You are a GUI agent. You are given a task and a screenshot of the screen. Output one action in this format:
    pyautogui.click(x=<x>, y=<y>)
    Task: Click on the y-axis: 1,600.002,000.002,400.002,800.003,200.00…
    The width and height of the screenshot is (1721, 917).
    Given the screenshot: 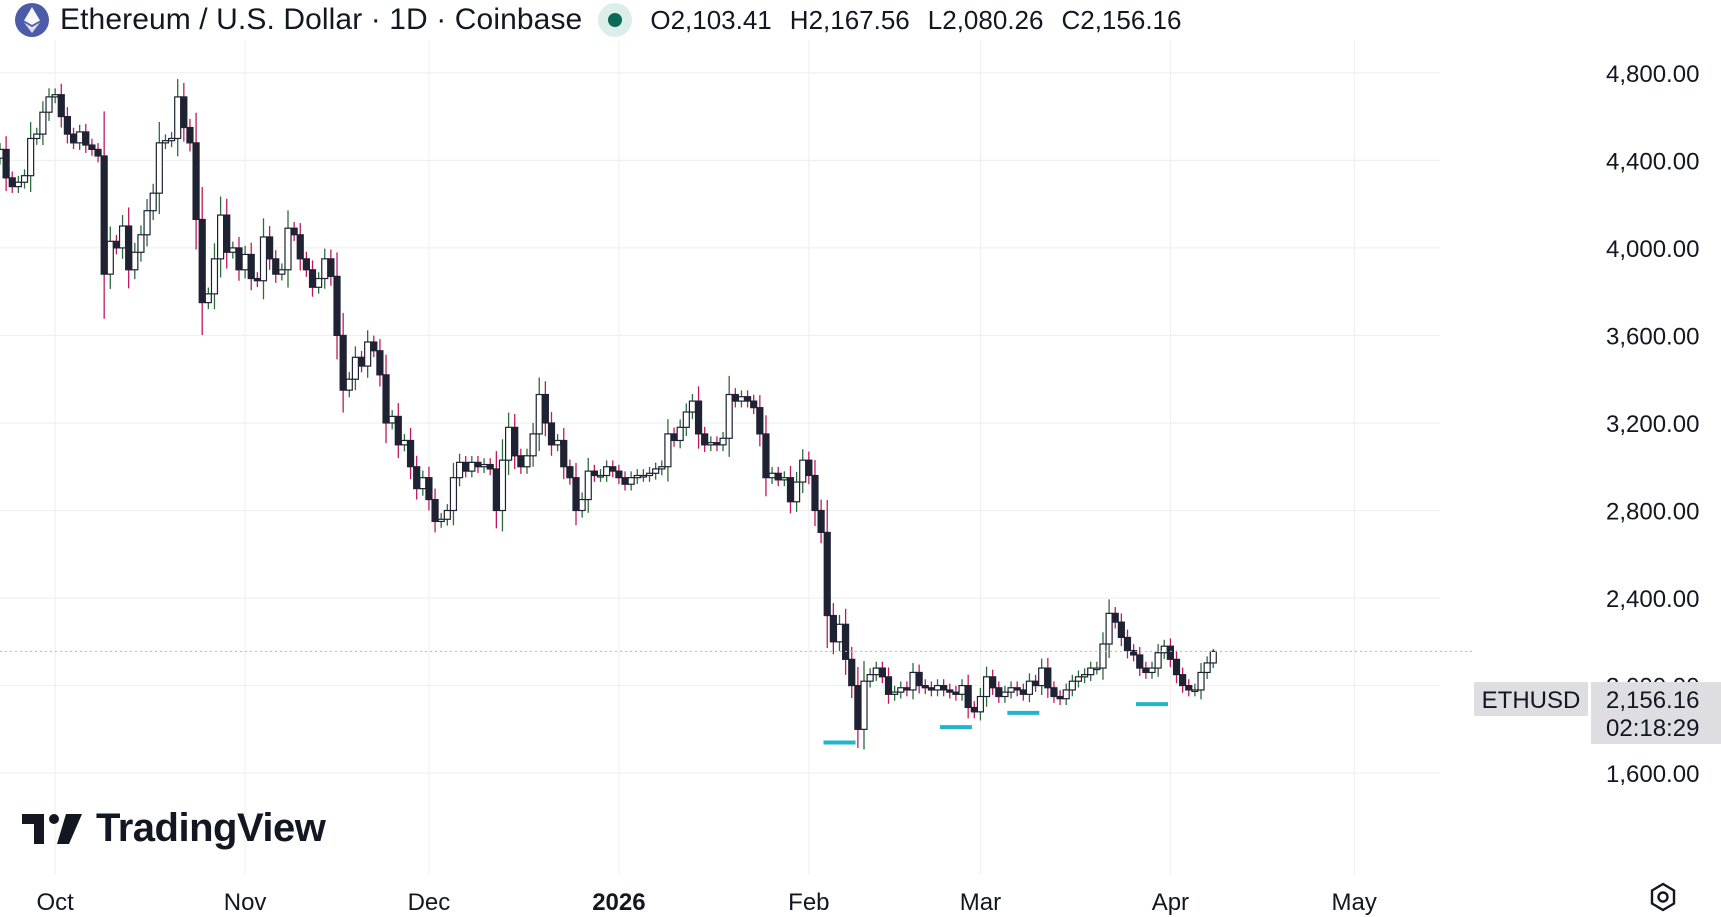 What is the action you would take?
    pyautogui.click(x=1652, y=424)
    